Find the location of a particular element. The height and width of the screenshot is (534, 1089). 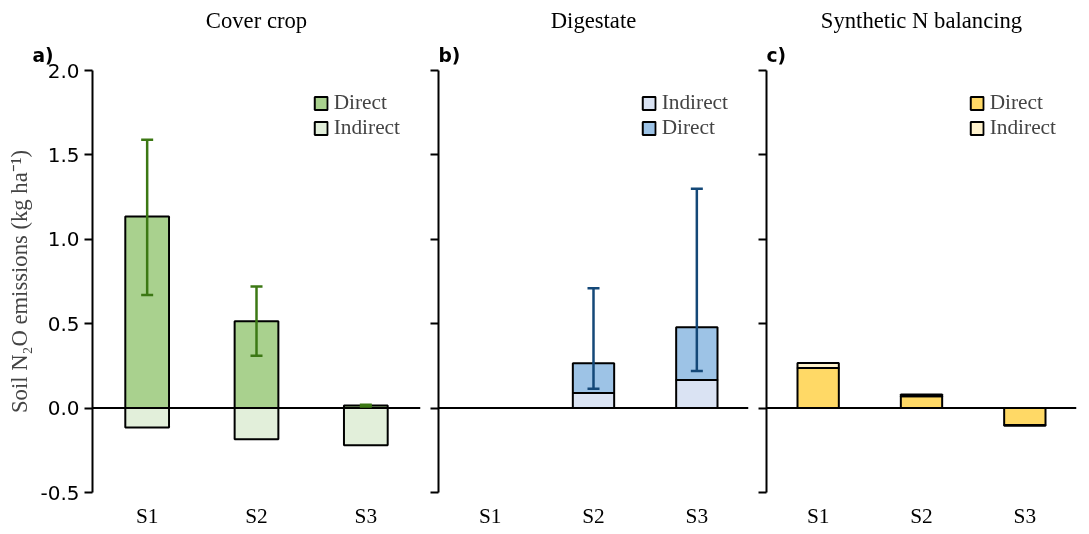

text: c) is located at coordinates (776, 55).